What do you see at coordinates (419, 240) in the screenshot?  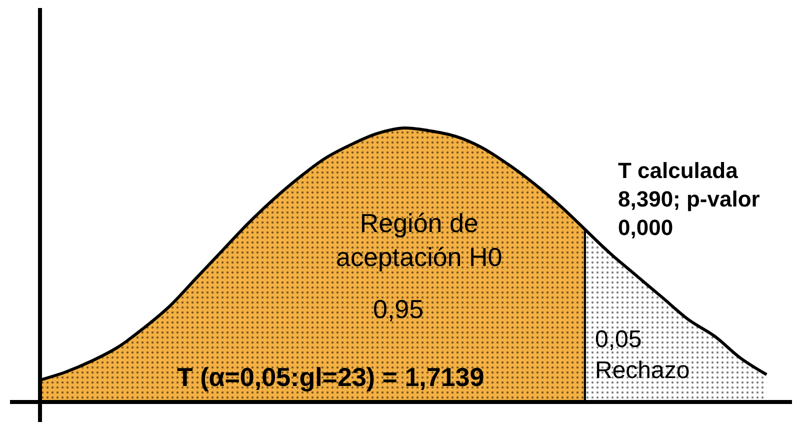 I see `annotation: Región de aceptación H0` at bounding box center [419, 240].